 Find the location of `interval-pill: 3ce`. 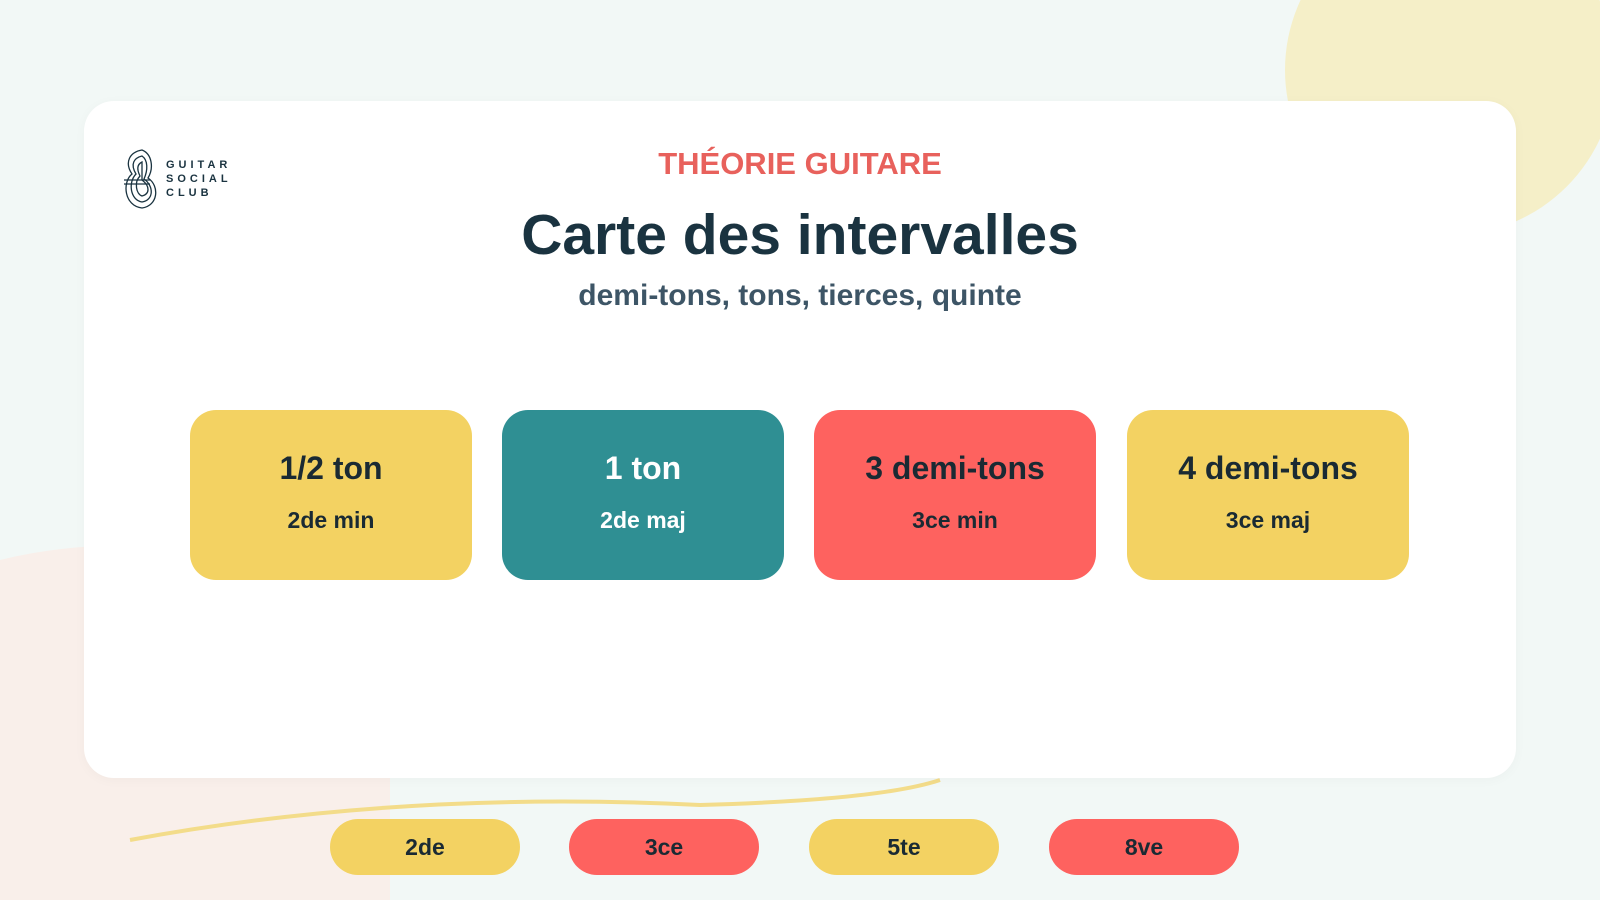

interval-pill: 3ce is located at coordinates (664, 847).